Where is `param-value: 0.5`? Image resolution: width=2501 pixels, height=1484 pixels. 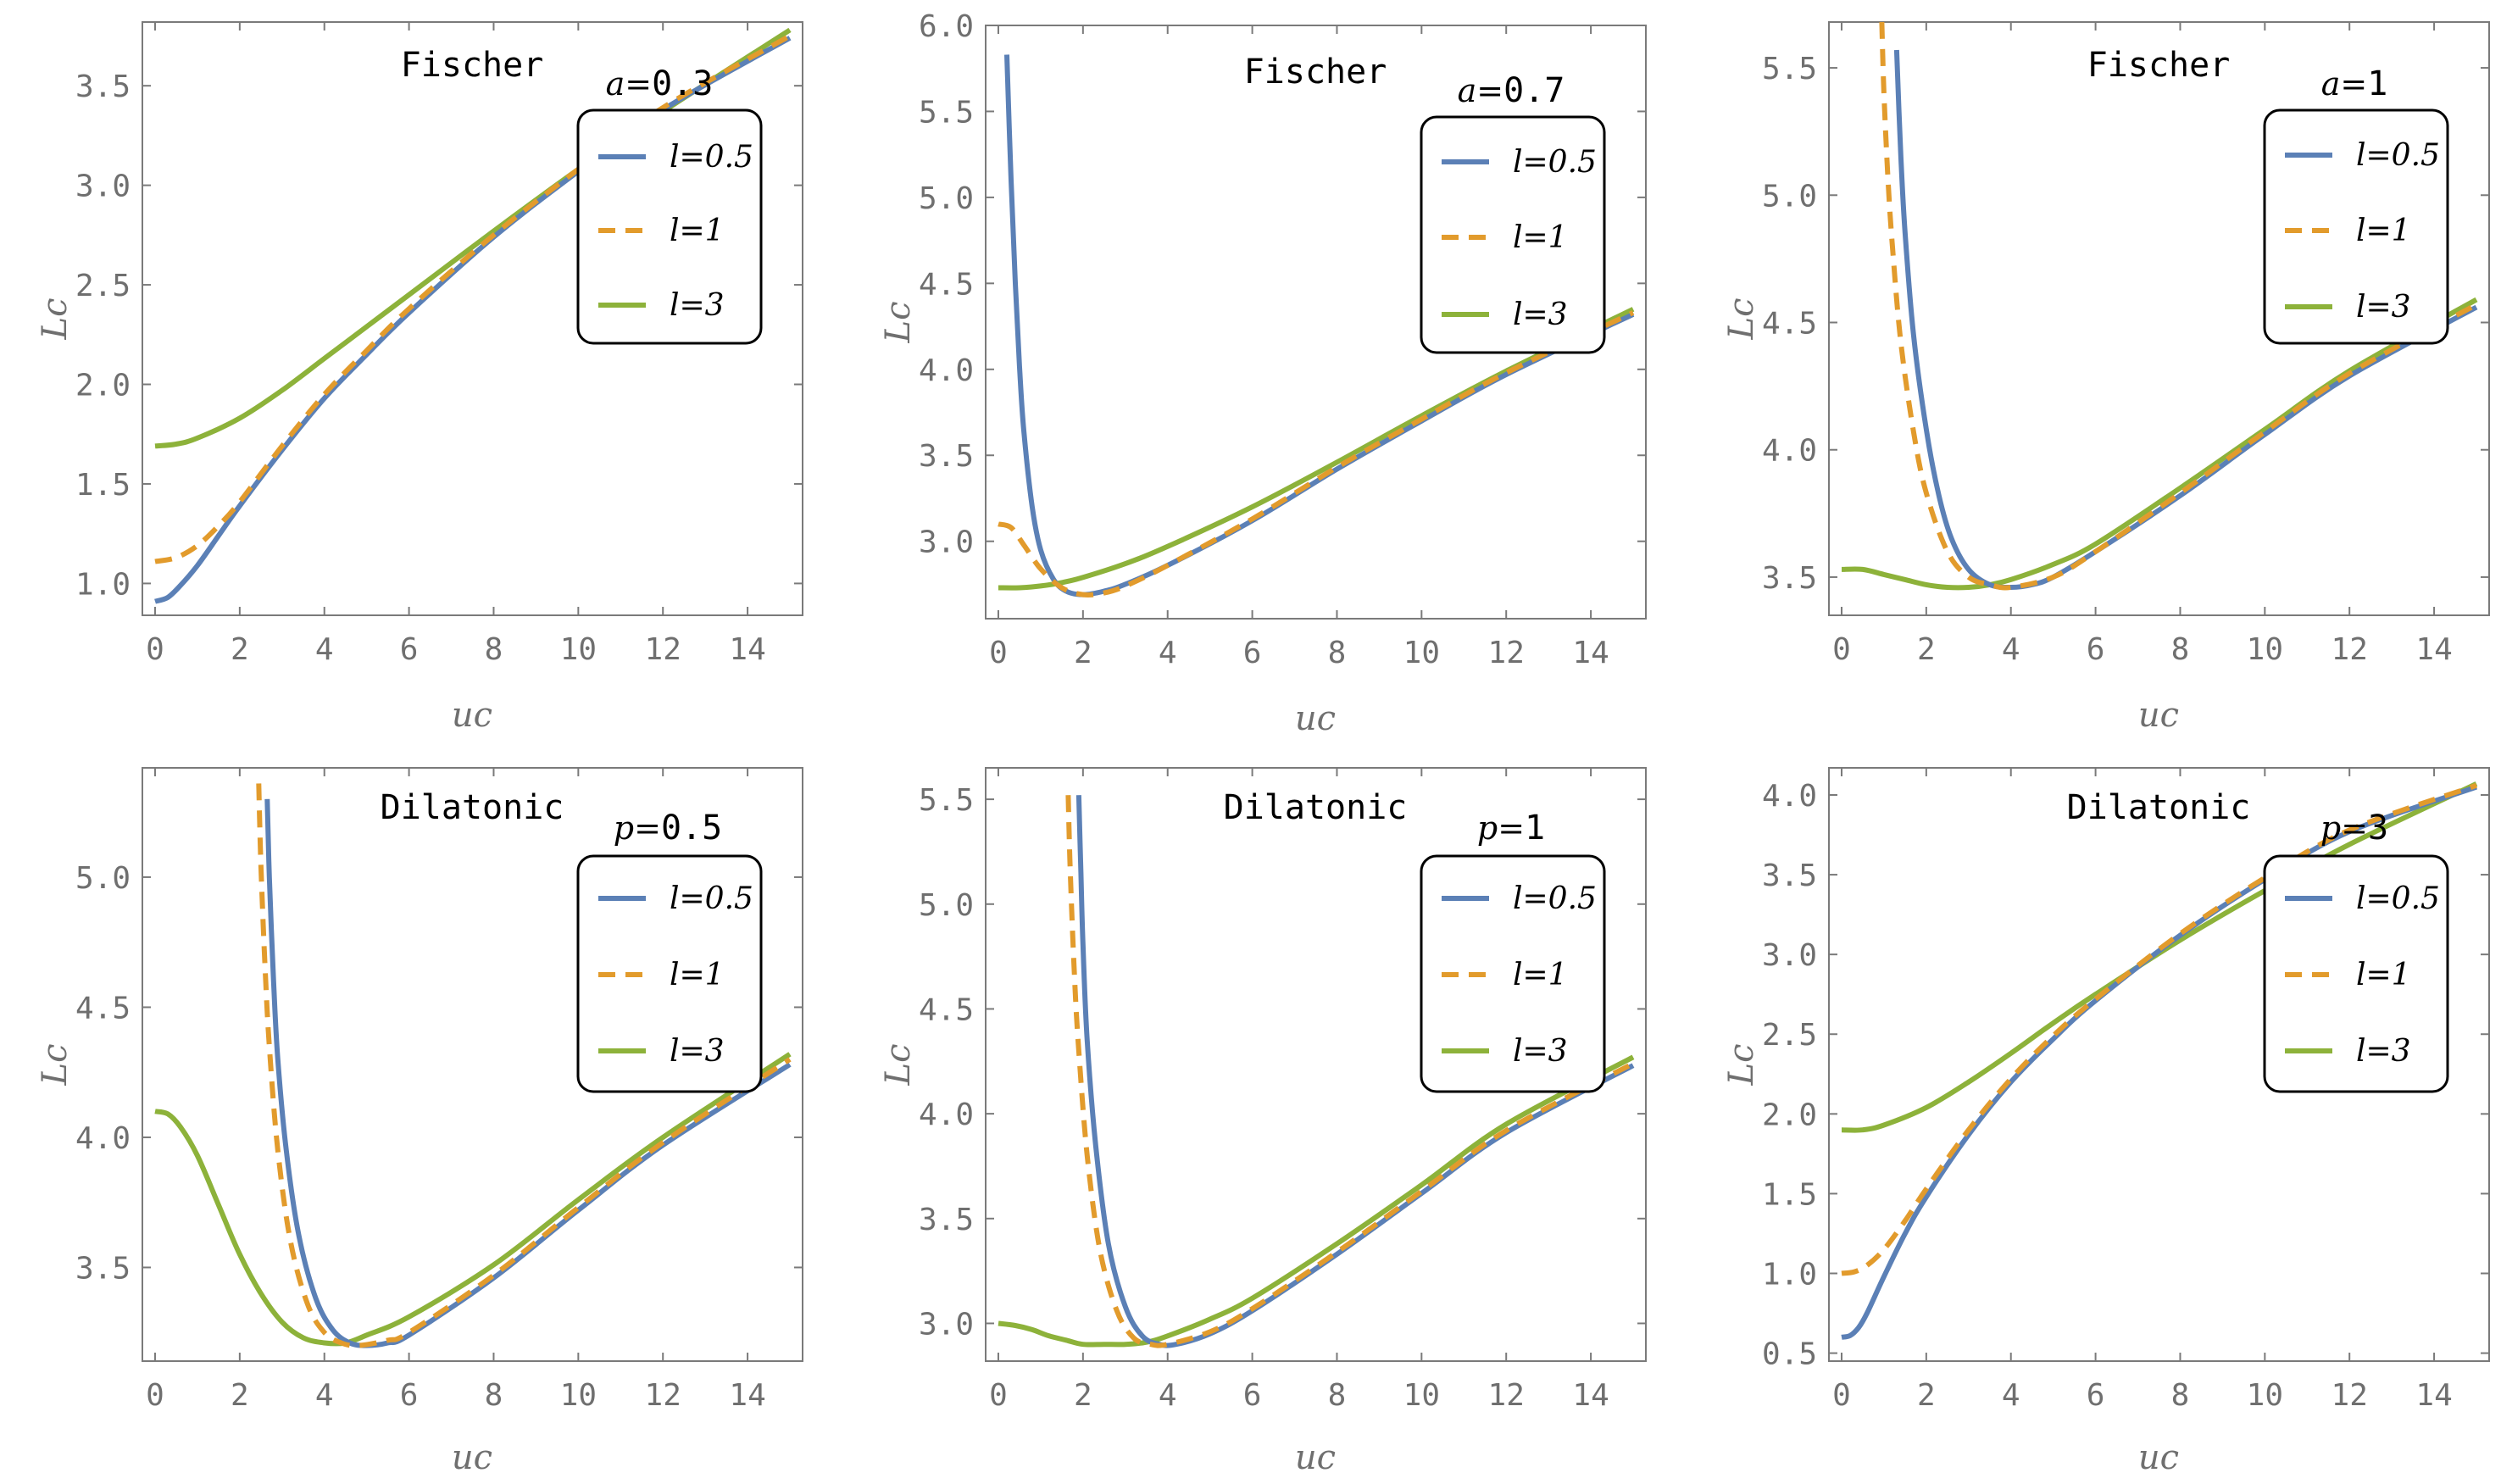
param-value: 0.5 is located at coordinates (691, 829).